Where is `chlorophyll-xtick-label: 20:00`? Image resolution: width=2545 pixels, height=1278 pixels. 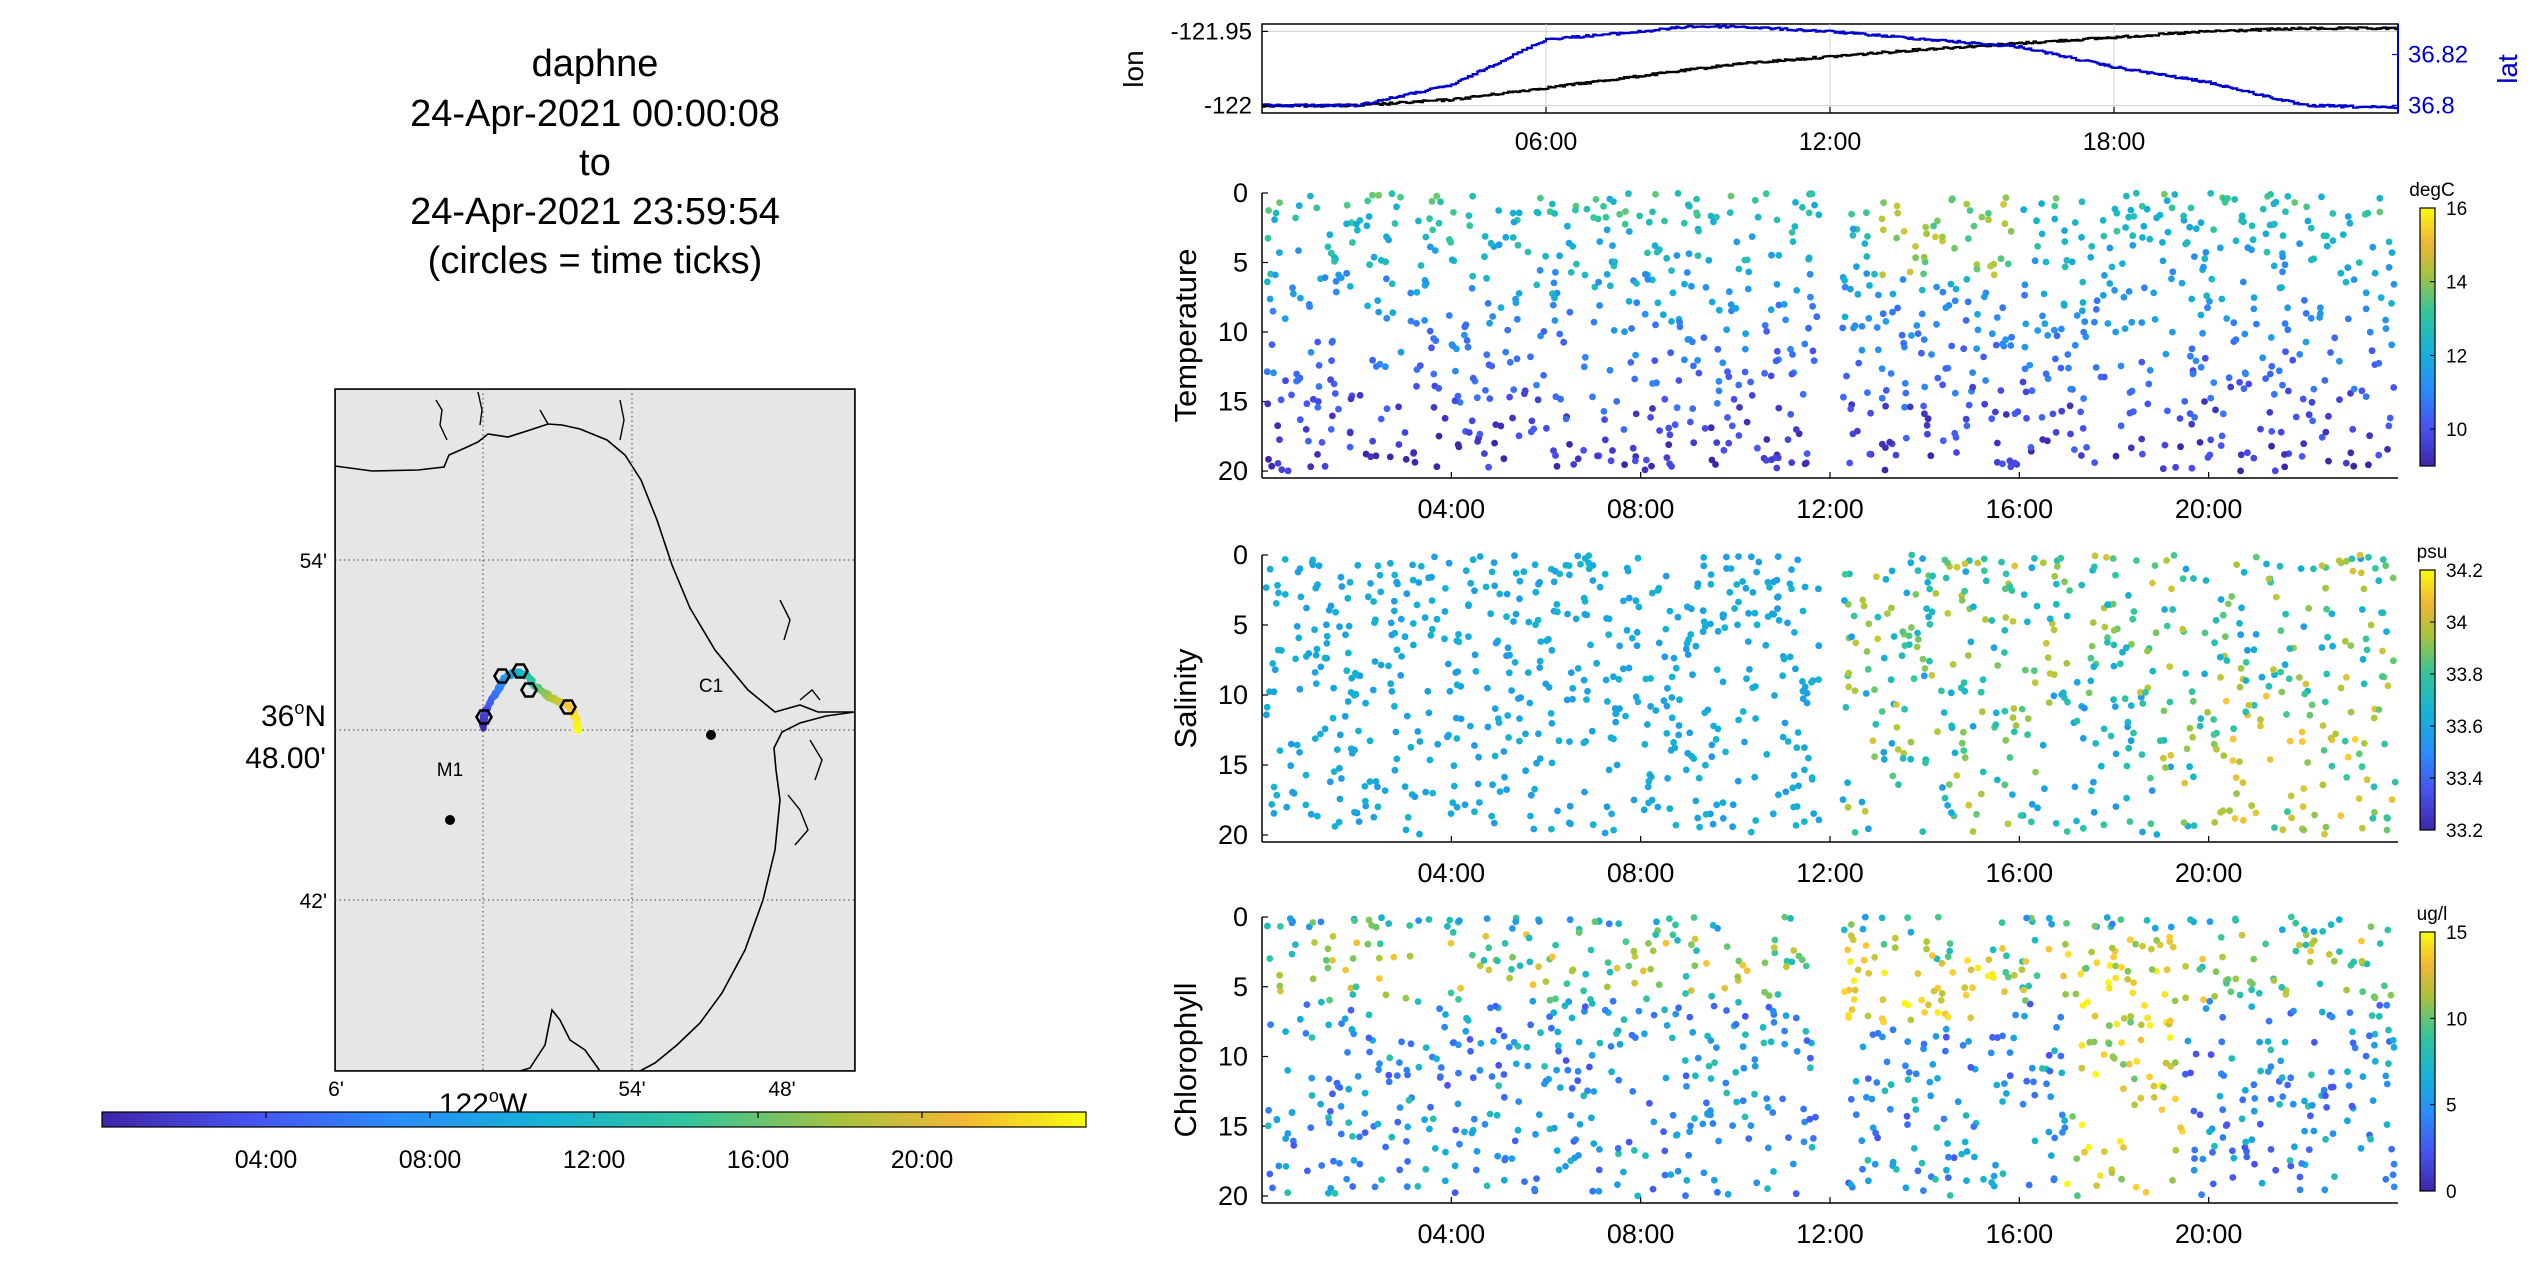 chlorophyll-xtick-label: 20:00 is located at coordinates (2209, 1234).